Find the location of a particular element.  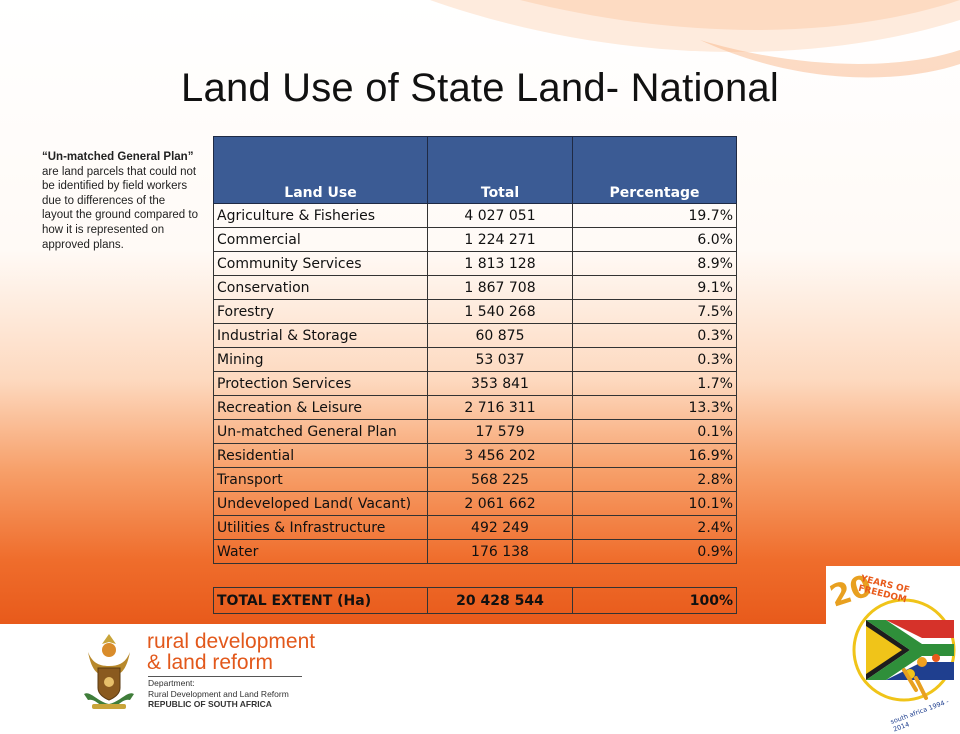

land-use-cell: Community Services is located at coordinates (320, 263).